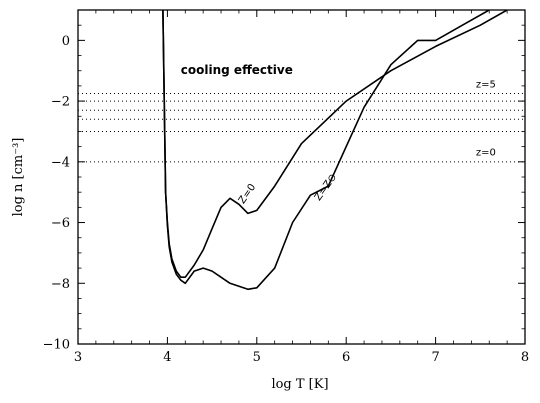 This screenshot has width=540, height=403. What do you see at coordinates (18, 177) in the screenshot?
I see `y-axis-label: log n [cm⁻³]` at bounding box center [18, 177].